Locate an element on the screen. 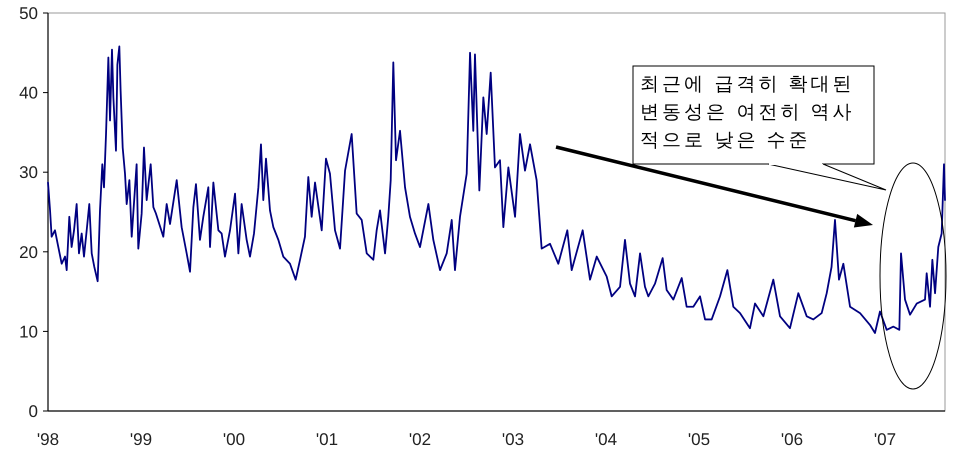 The width and height of the screenshot is (962, 452). y-tick-label: 50 is located at coordinates (28, 13).